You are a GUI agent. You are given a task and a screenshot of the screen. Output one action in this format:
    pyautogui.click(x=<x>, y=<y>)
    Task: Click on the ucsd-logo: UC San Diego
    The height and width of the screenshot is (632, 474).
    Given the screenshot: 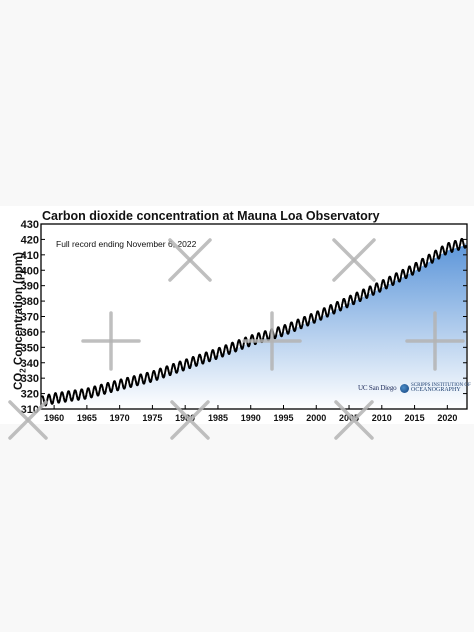 What is the action you would take?
    pyautogui.click(x=377, y=388)
    